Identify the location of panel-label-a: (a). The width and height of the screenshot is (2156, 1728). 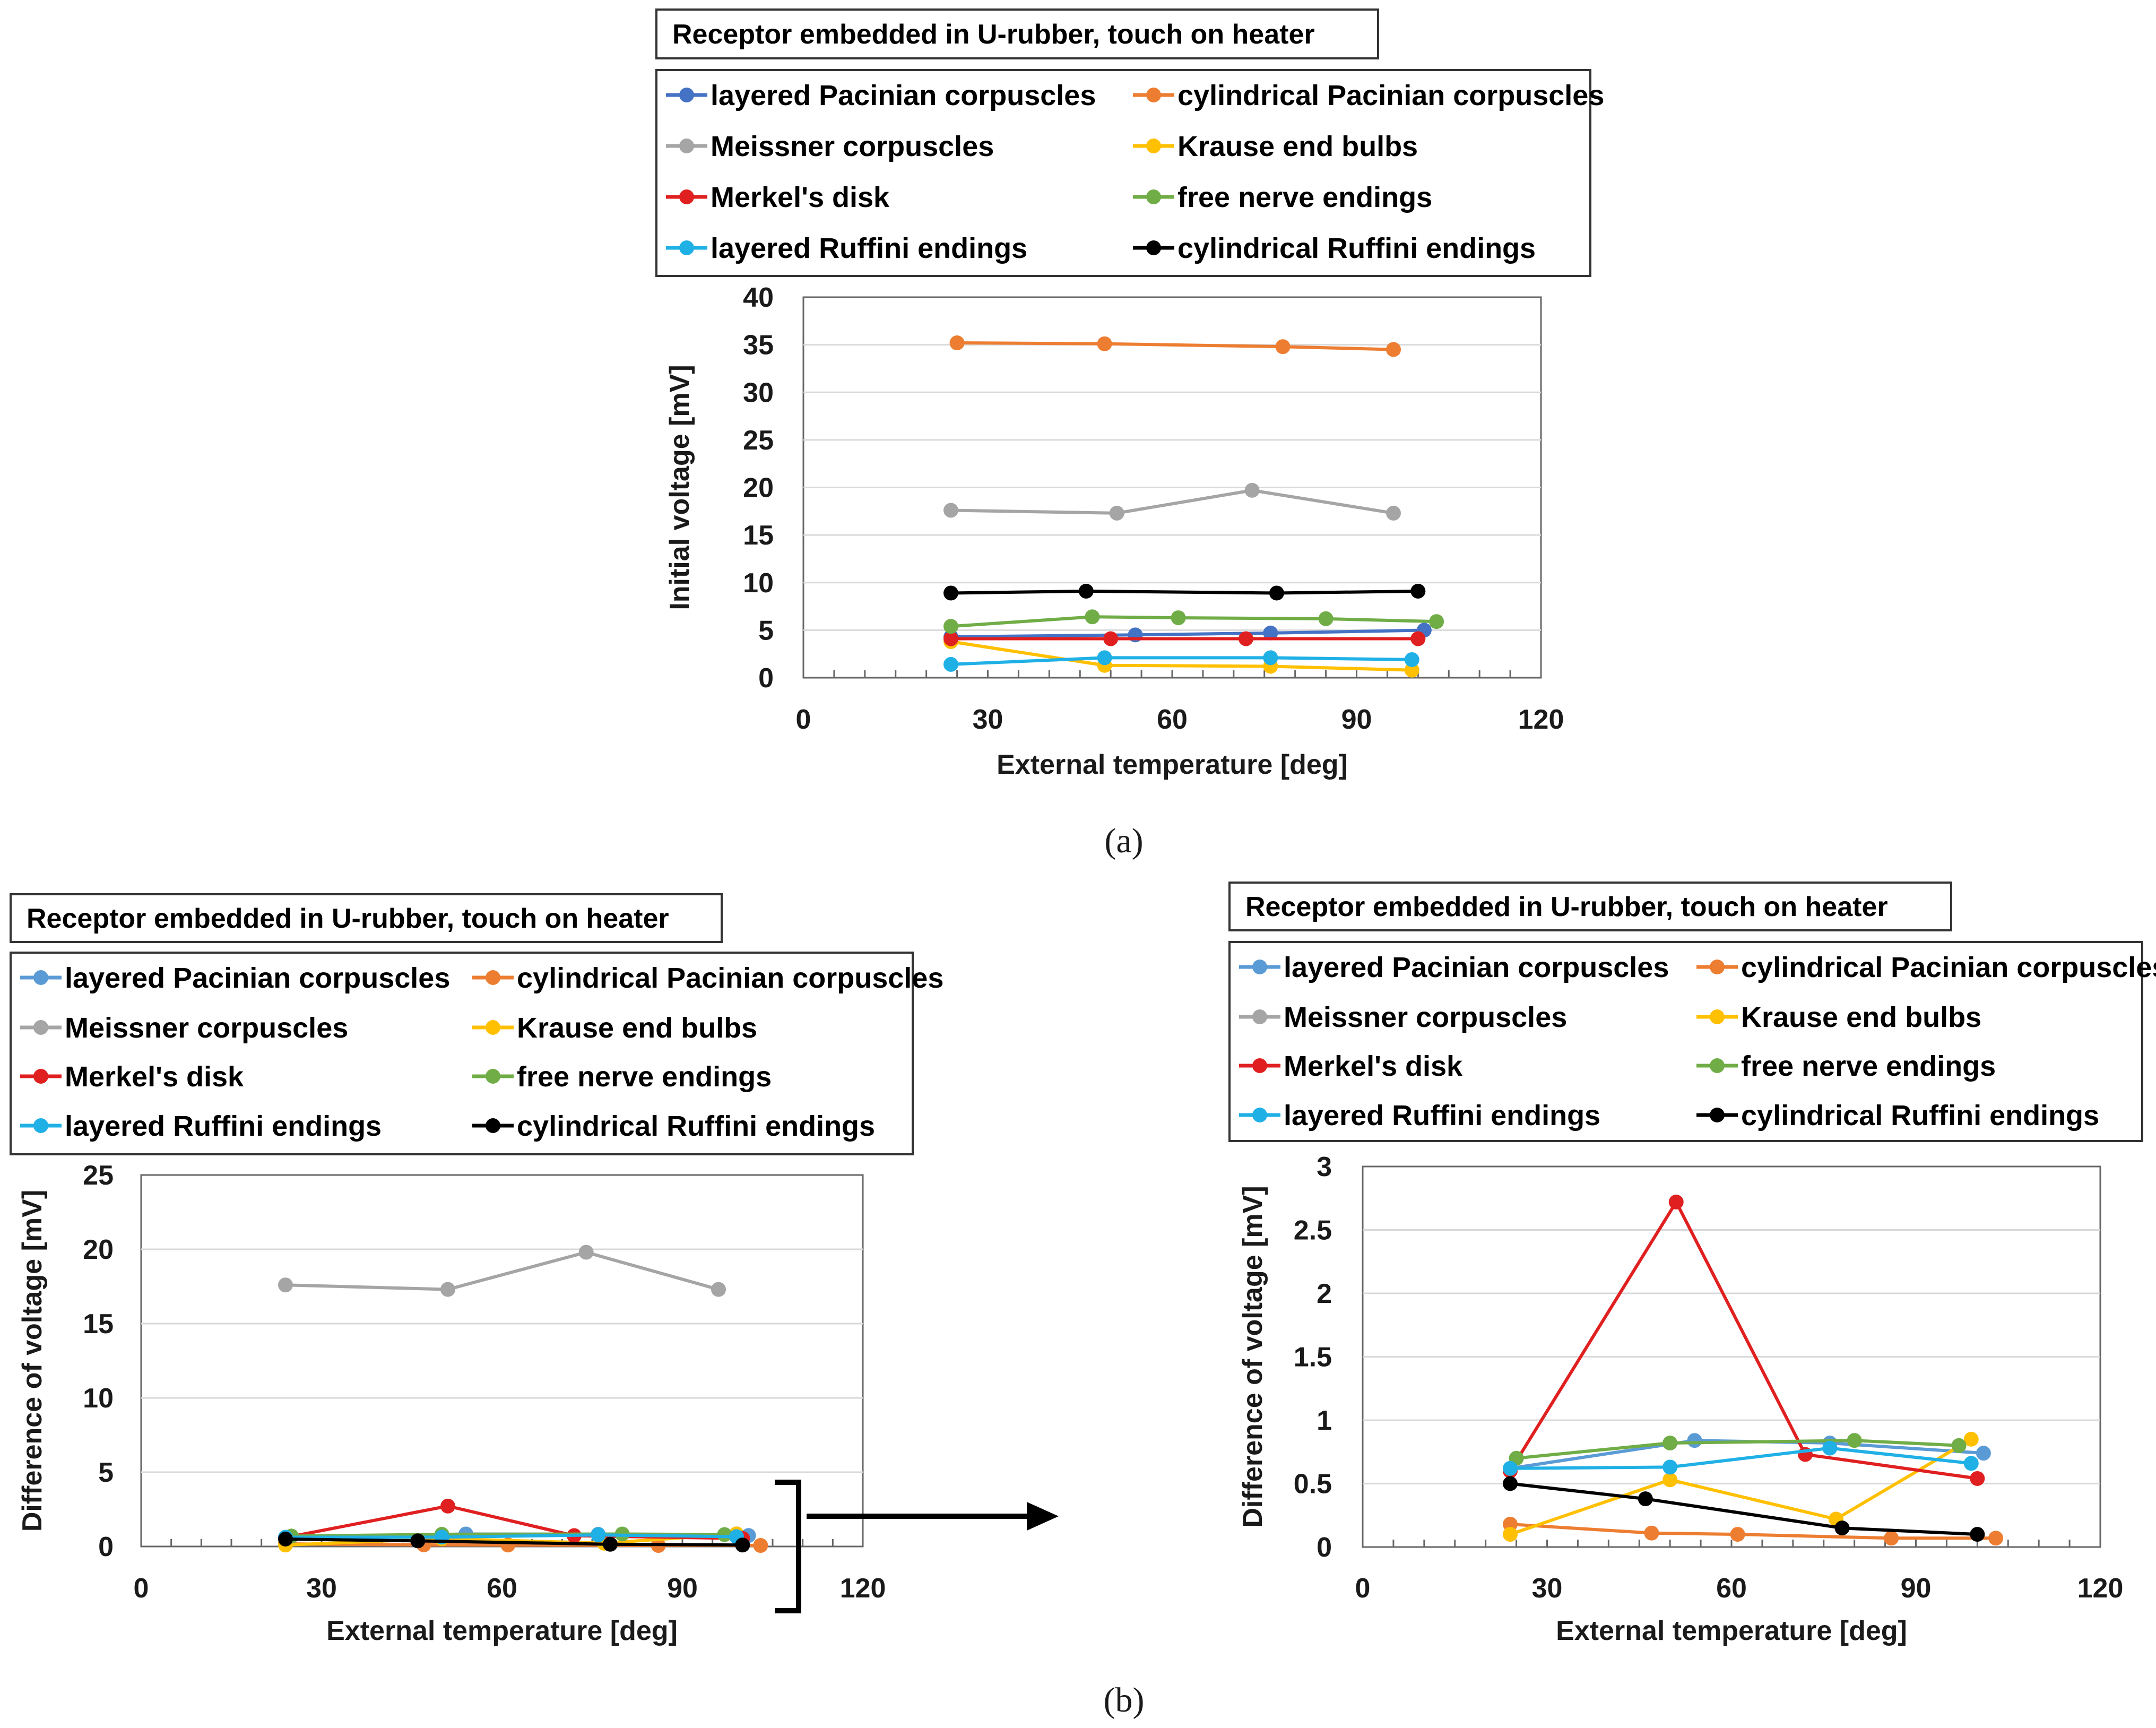
(1123, 841).